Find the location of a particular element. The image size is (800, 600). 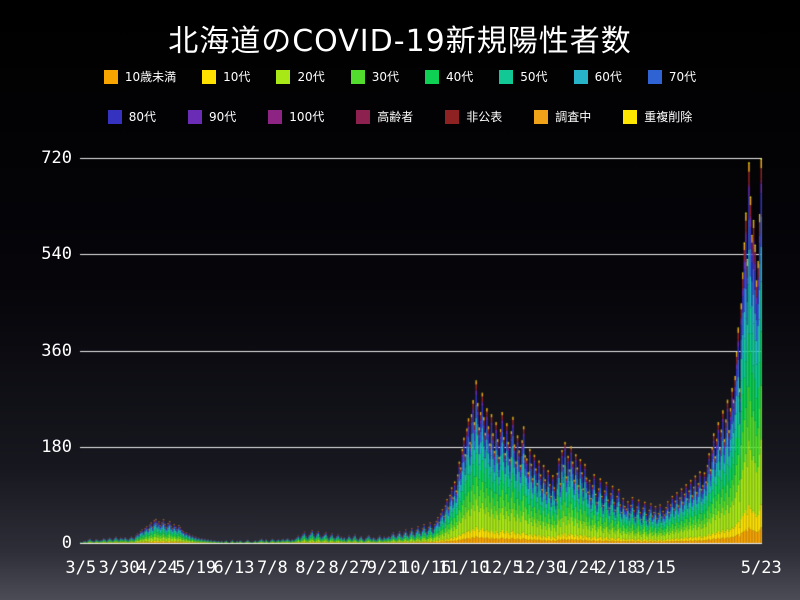

legend-item-11: 高齢者 is located at coordinates (384, 116).